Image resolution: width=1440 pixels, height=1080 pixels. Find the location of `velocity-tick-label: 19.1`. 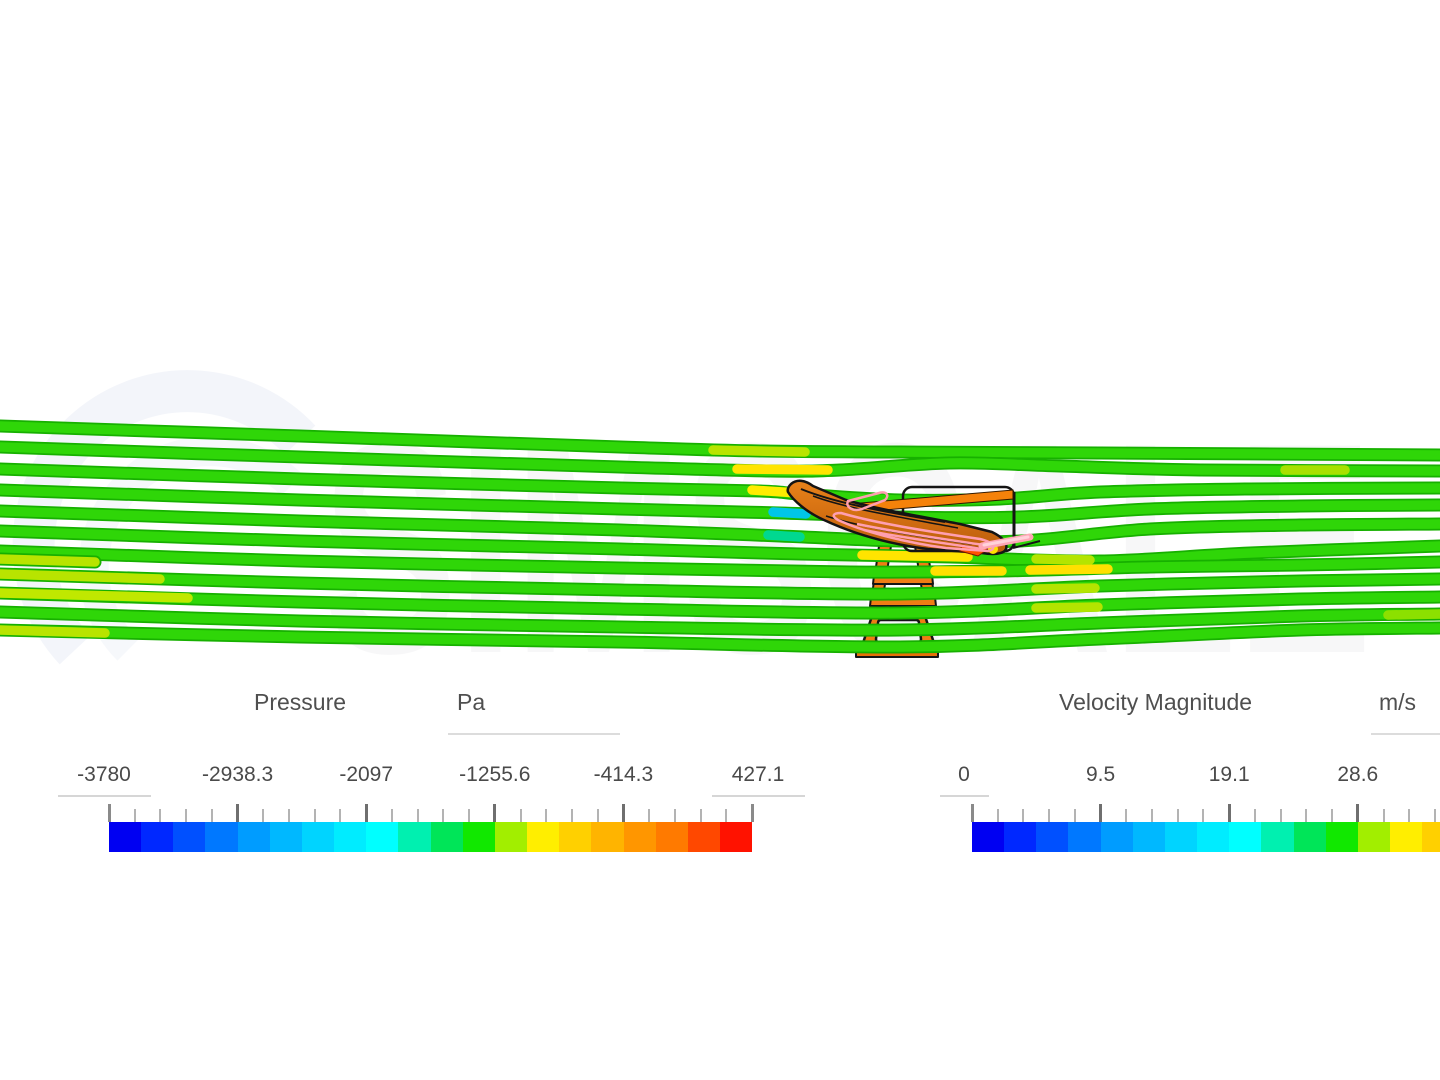

velocity-tick-label: 19.1 is located at coordinates (1229, 774).